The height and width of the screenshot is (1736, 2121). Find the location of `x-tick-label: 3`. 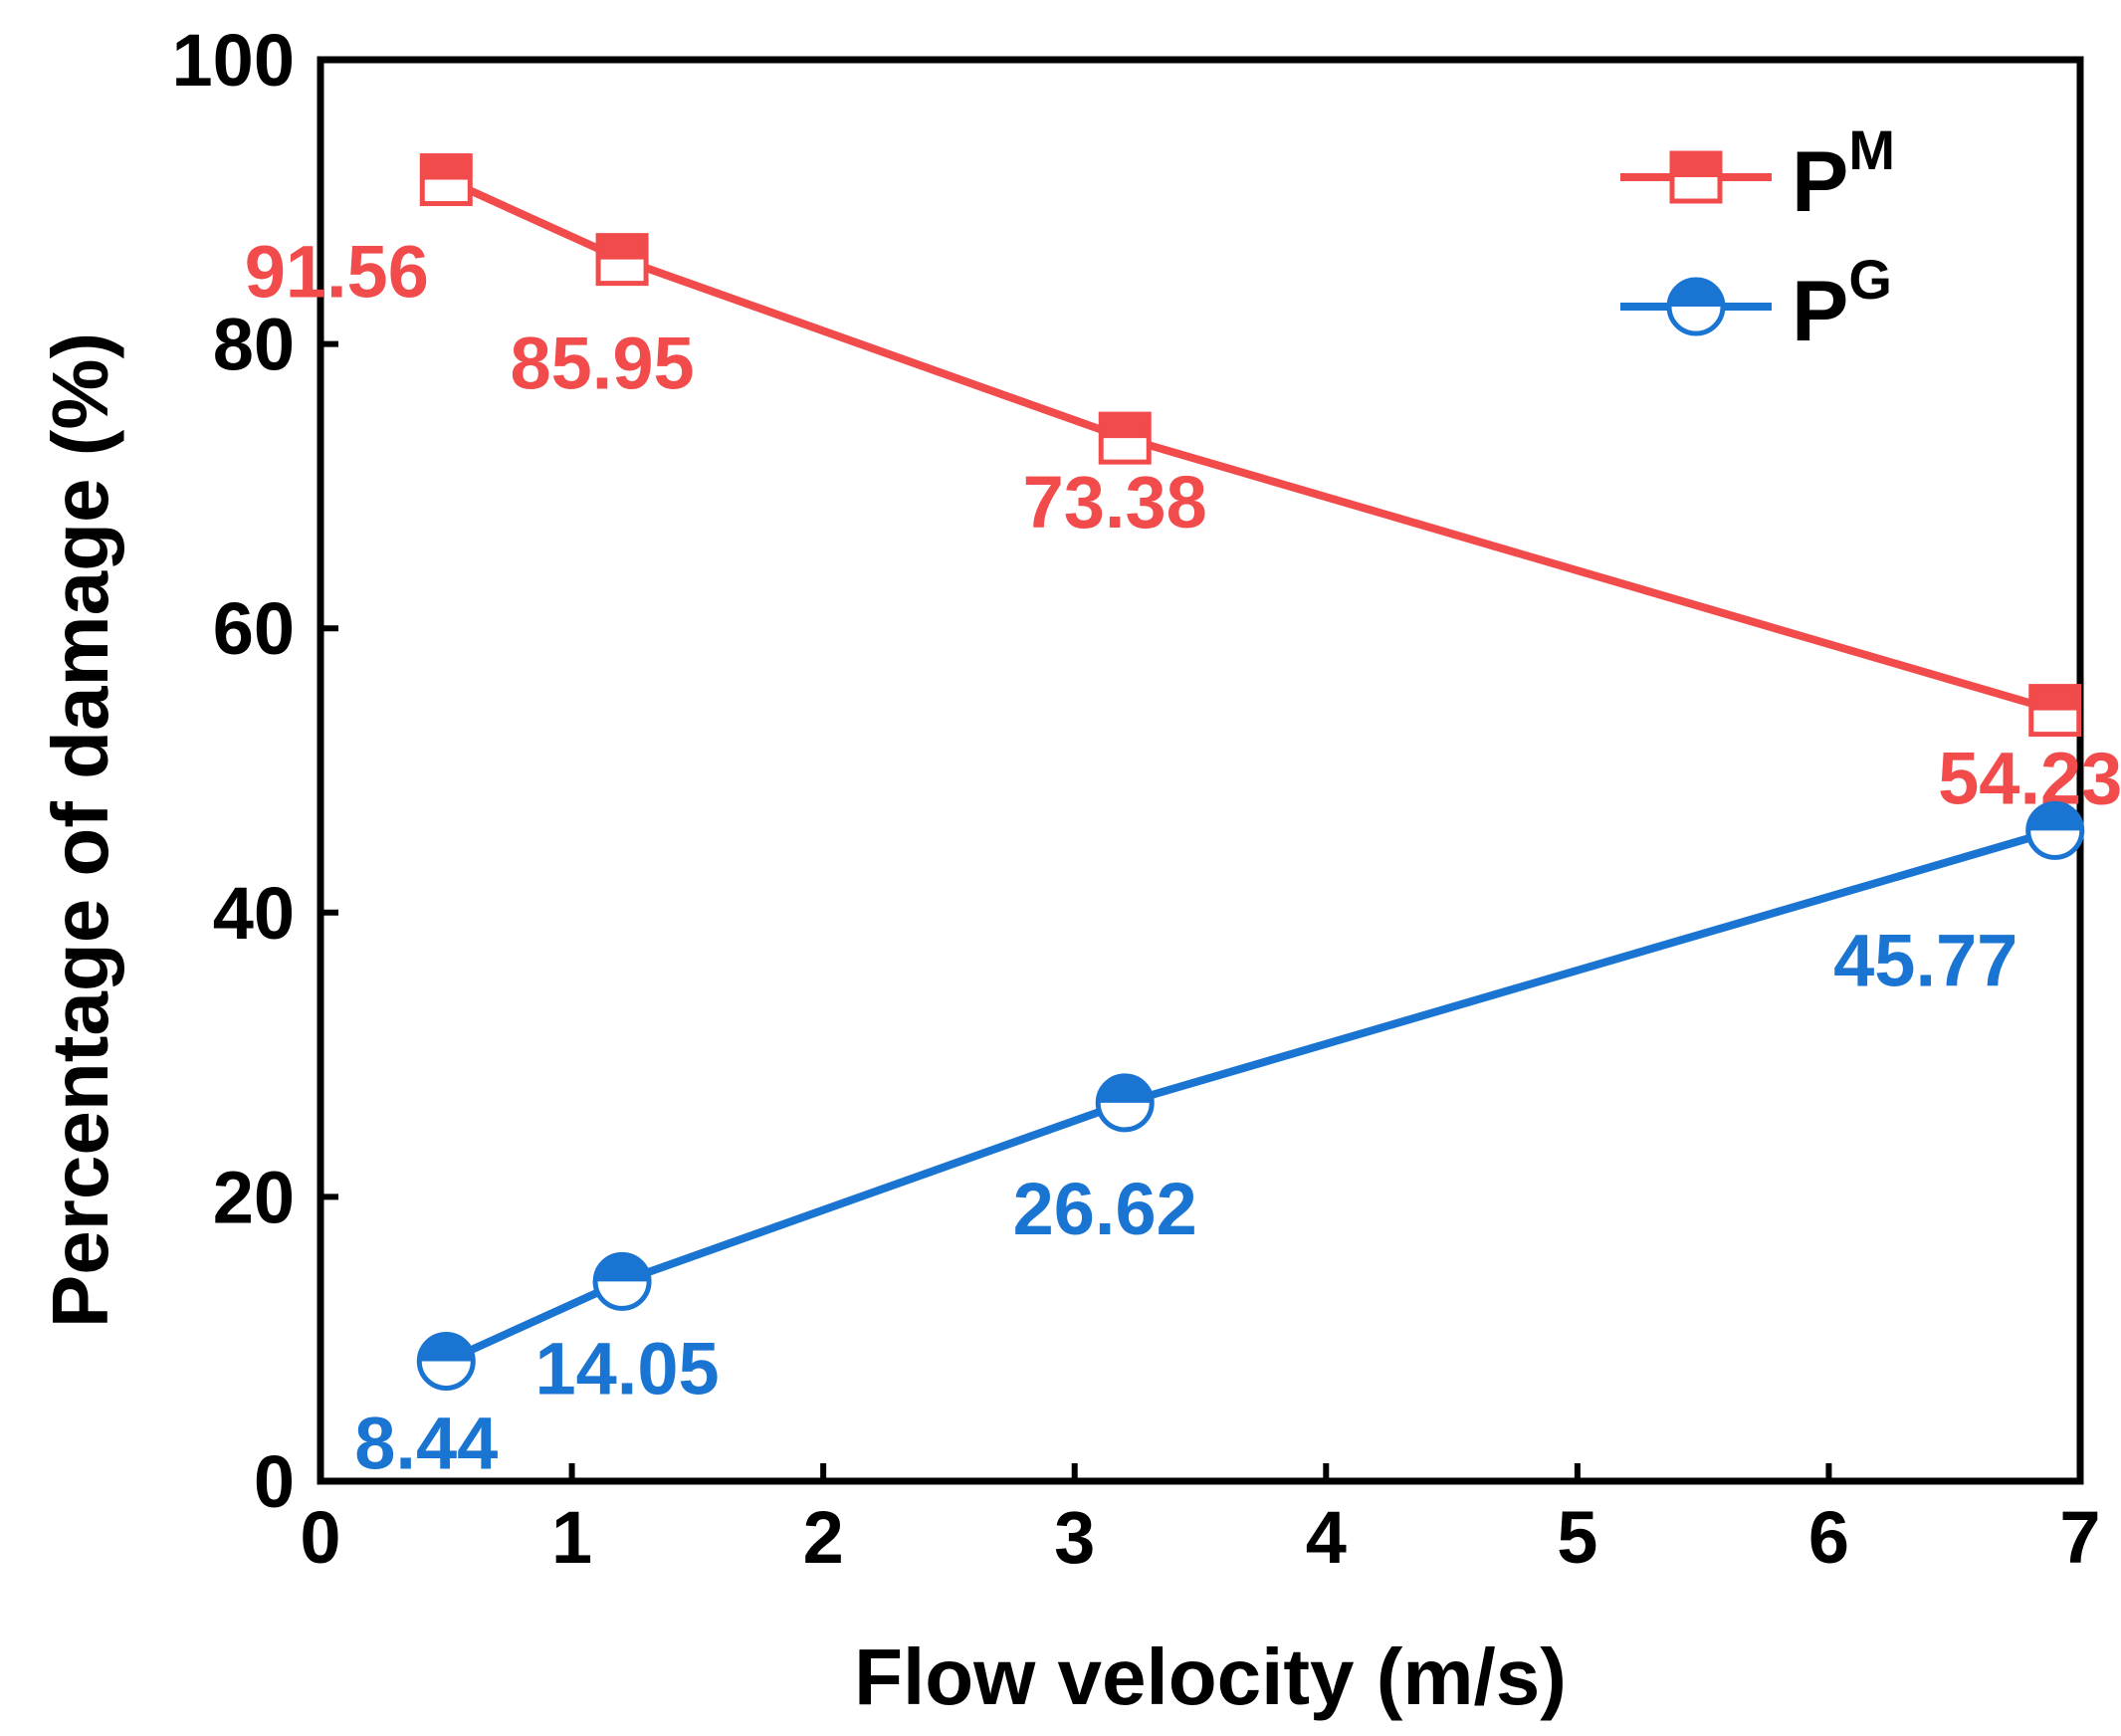

x-tick-label: 3 is located at coordinates (1074, 1538).